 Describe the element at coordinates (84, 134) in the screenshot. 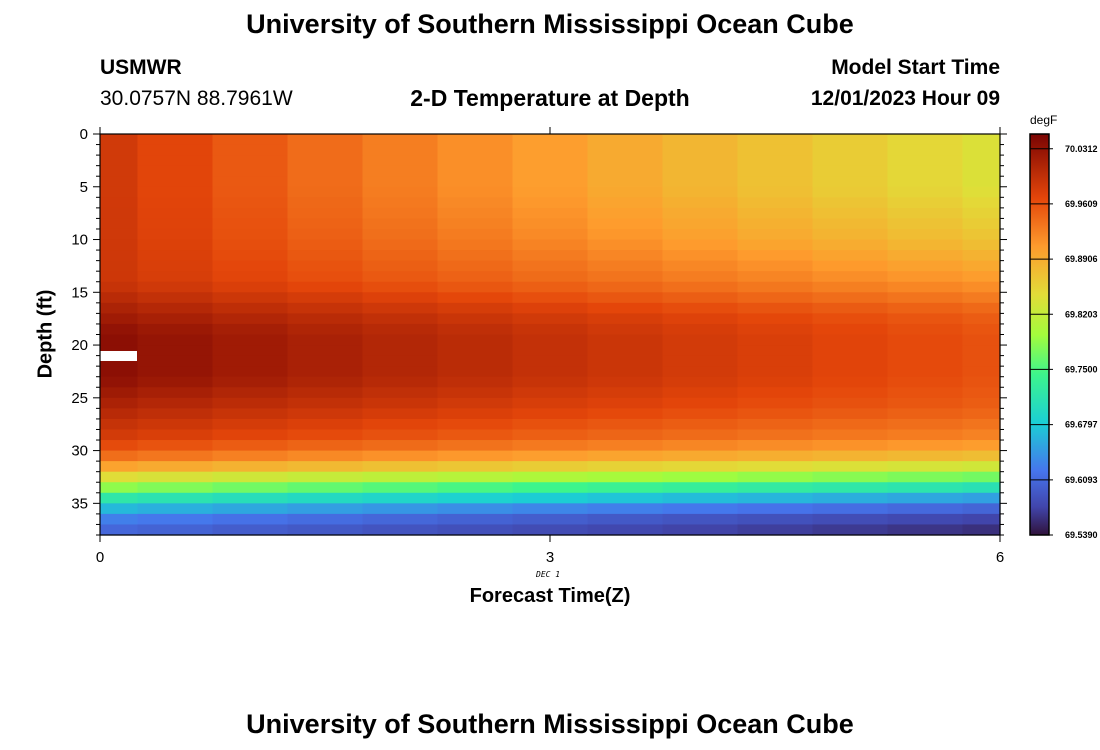

I see `y-tick-label: 0` at that location.